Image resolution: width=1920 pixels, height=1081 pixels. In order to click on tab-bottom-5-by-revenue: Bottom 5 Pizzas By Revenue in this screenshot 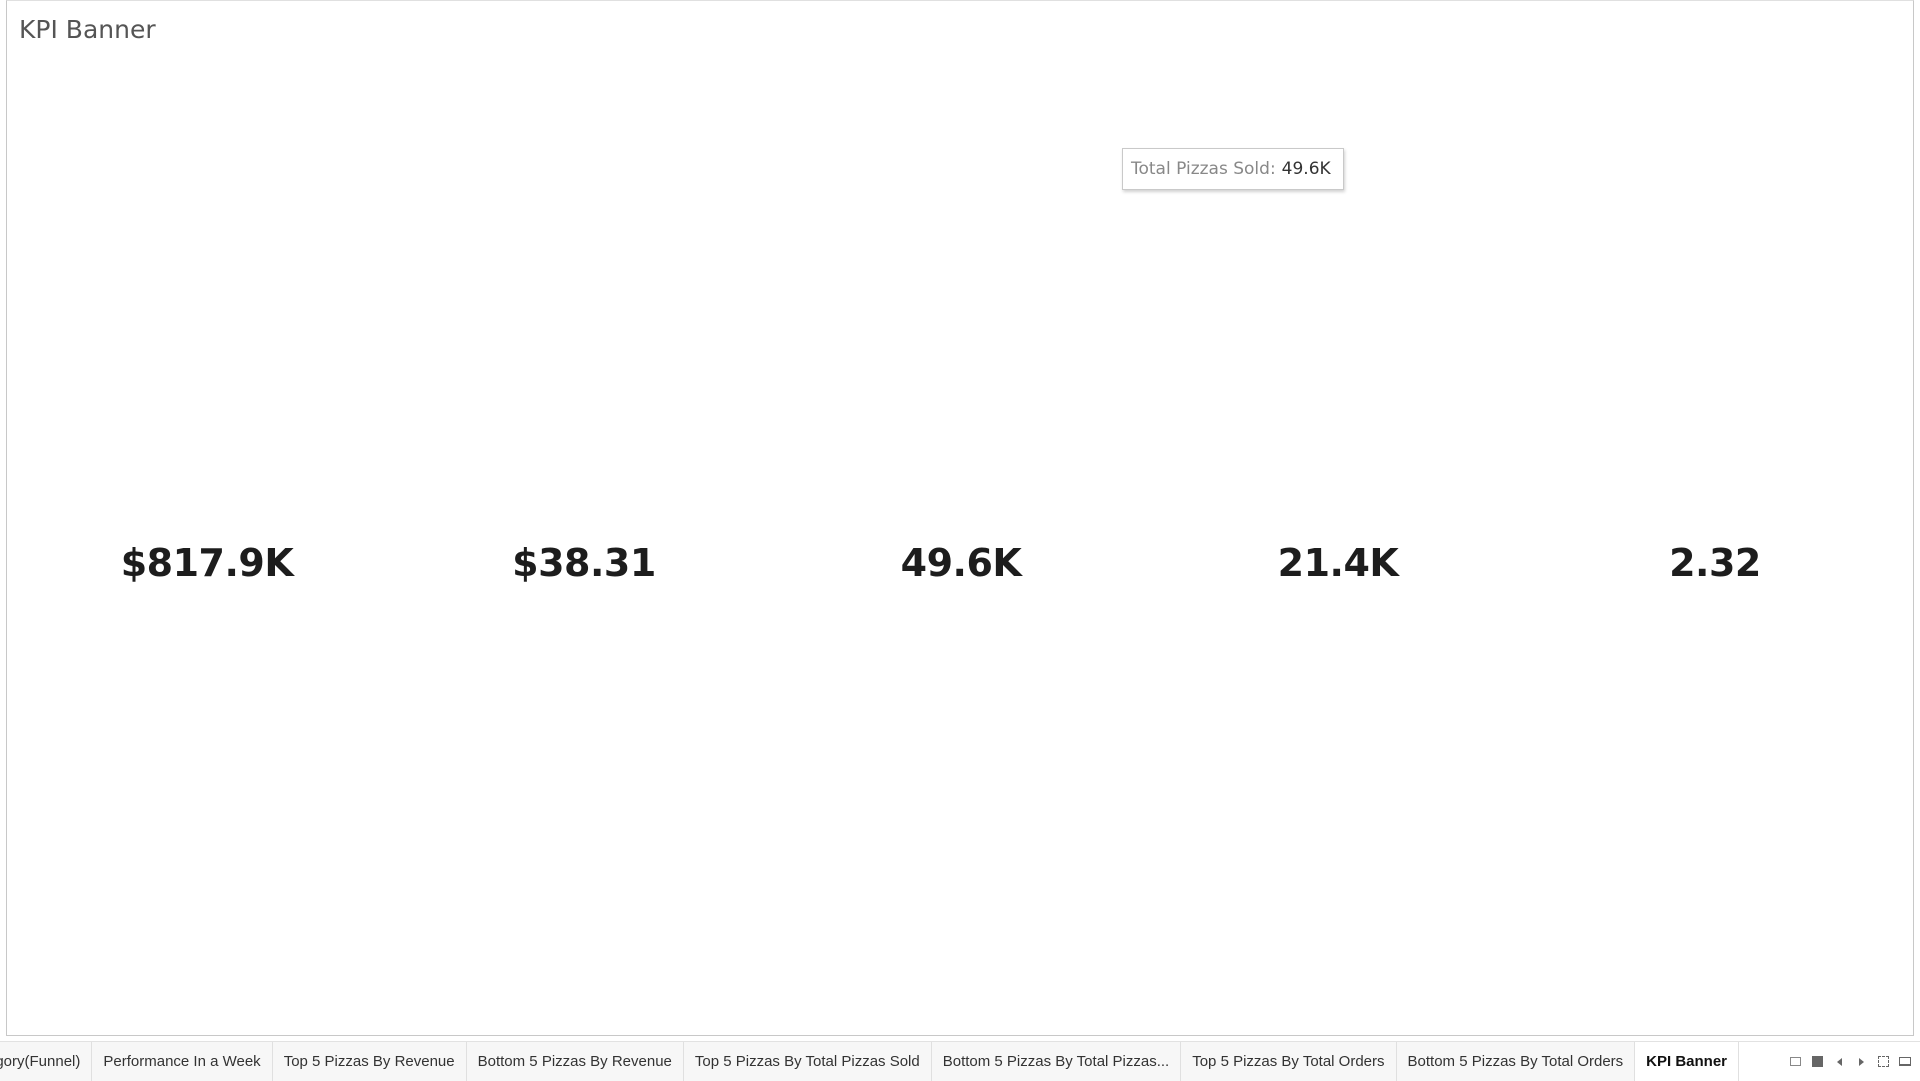, I will do `click(575, 1061)`.